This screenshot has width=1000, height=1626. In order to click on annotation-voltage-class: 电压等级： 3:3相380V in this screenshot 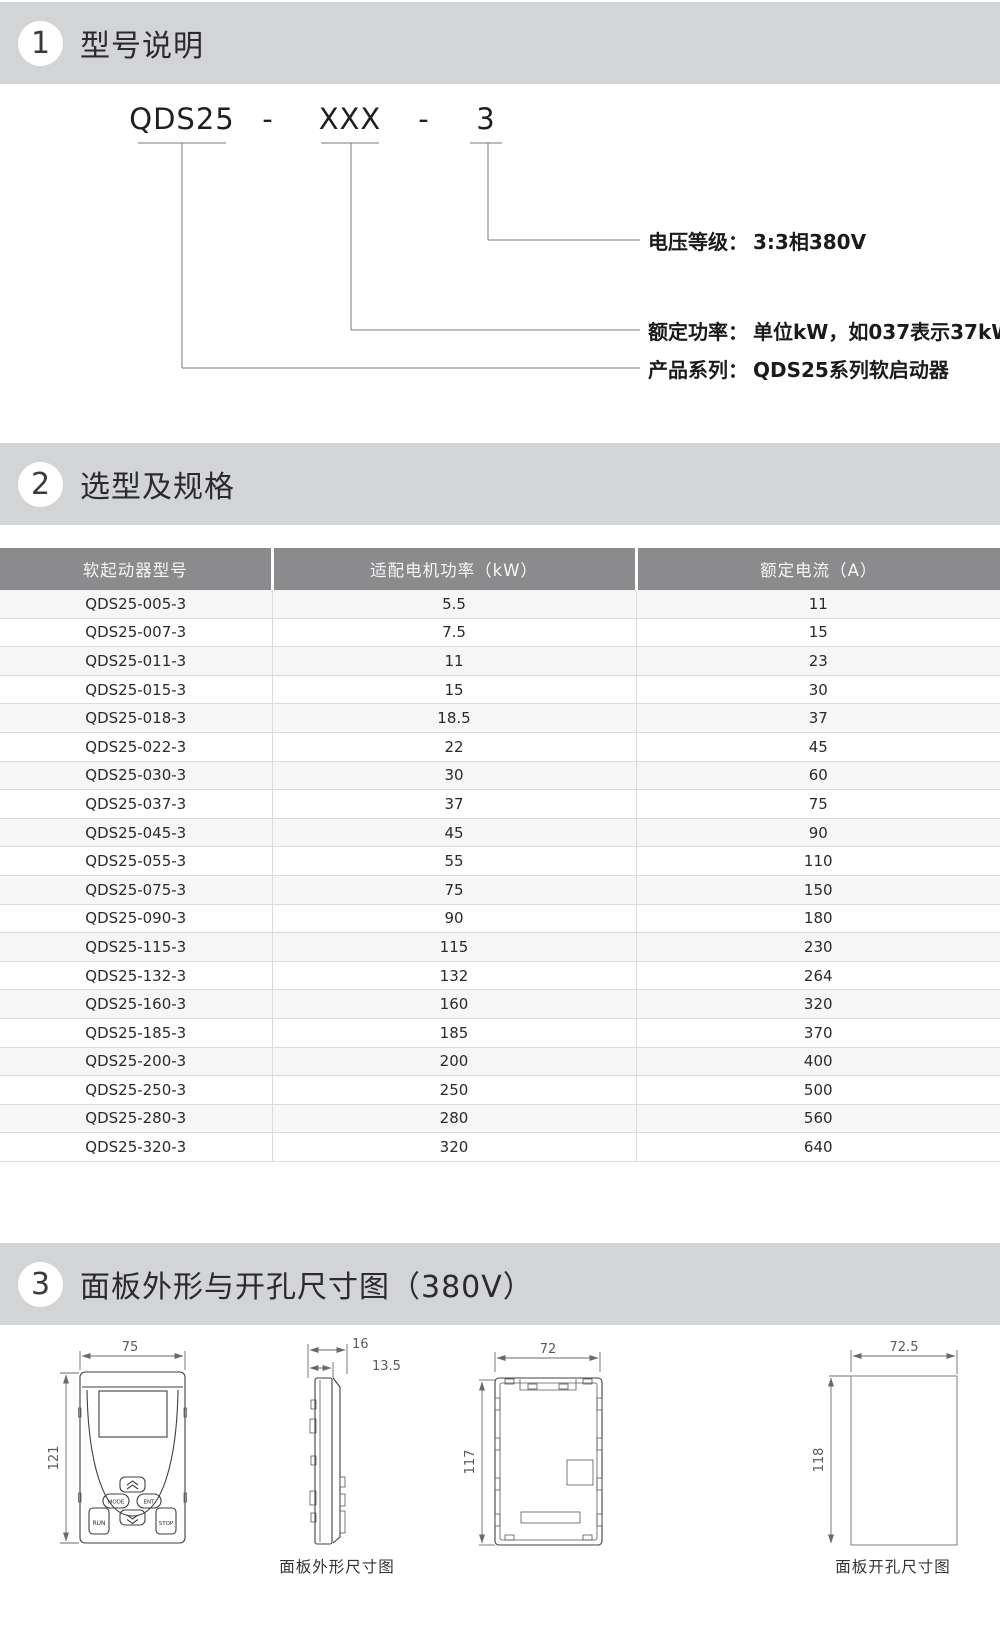, I will do `click(757, 240)`.